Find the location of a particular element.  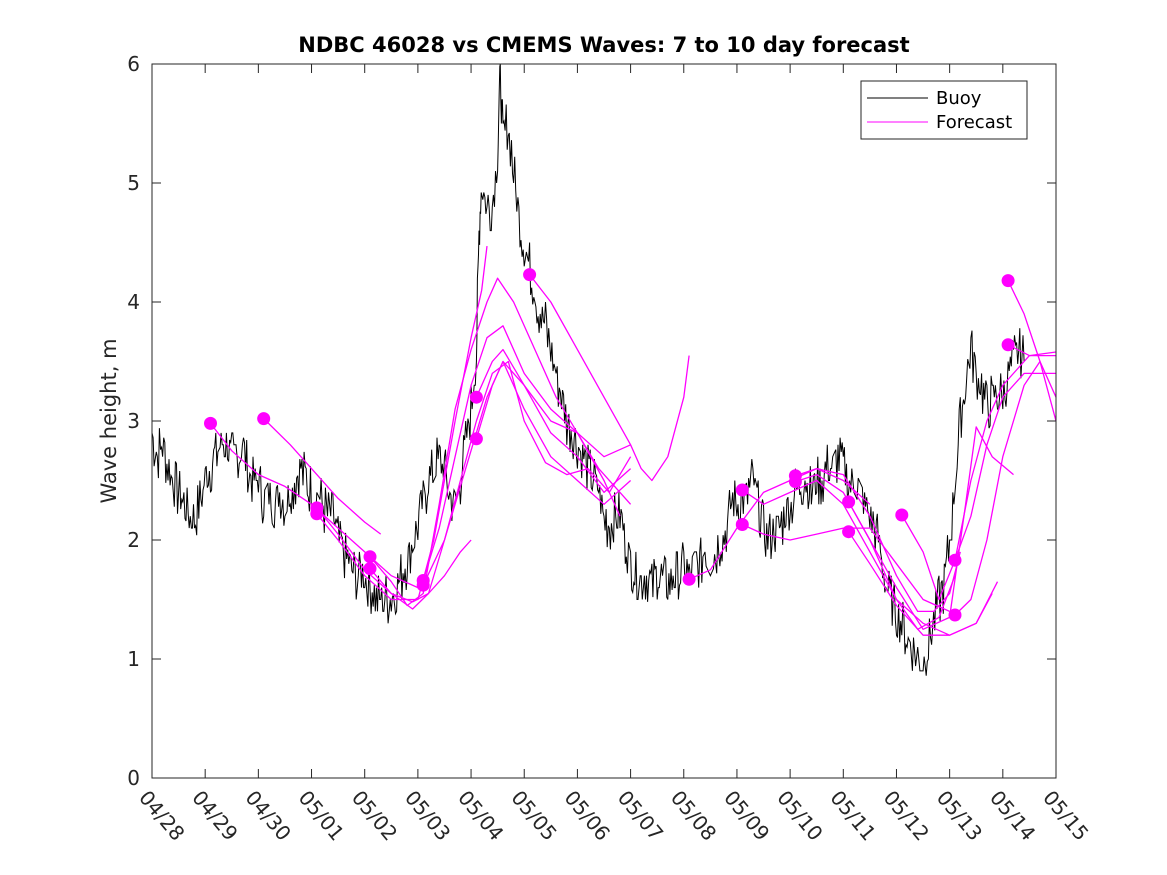

y-tick-label: 2 is located at coordinates (133, 540).